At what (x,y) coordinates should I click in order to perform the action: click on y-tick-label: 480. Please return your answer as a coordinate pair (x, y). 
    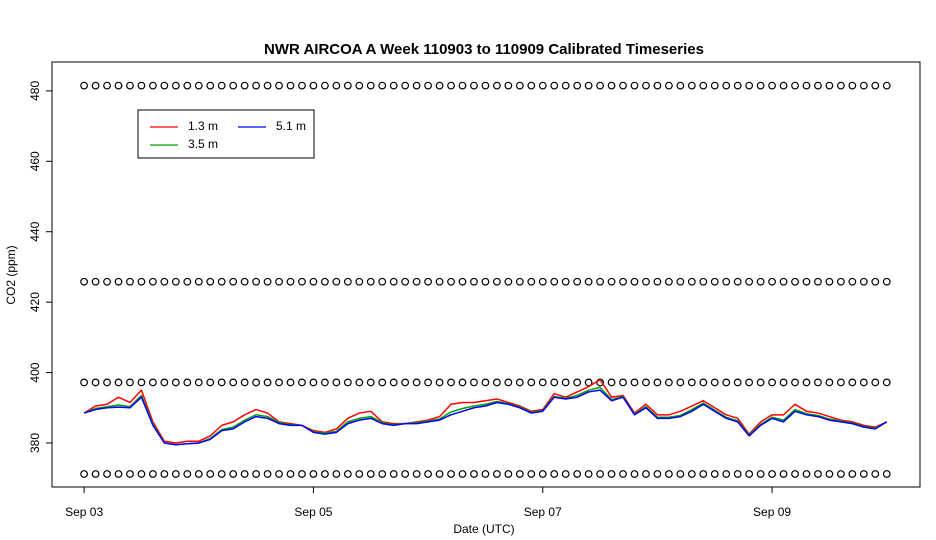
    Looking at the image, I should click on (35, 91).